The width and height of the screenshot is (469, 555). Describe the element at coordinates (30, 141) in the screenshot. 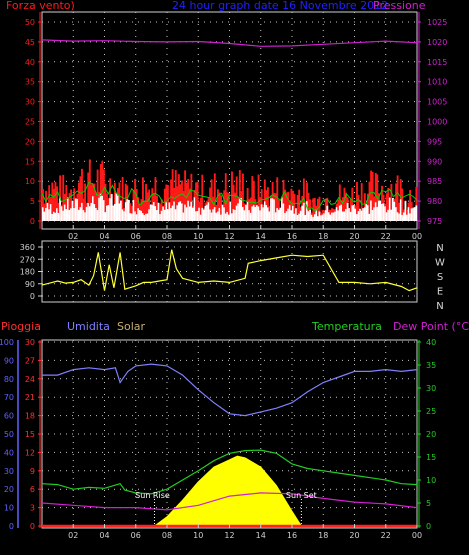

I see `wind-tick-label: 20` at that location.